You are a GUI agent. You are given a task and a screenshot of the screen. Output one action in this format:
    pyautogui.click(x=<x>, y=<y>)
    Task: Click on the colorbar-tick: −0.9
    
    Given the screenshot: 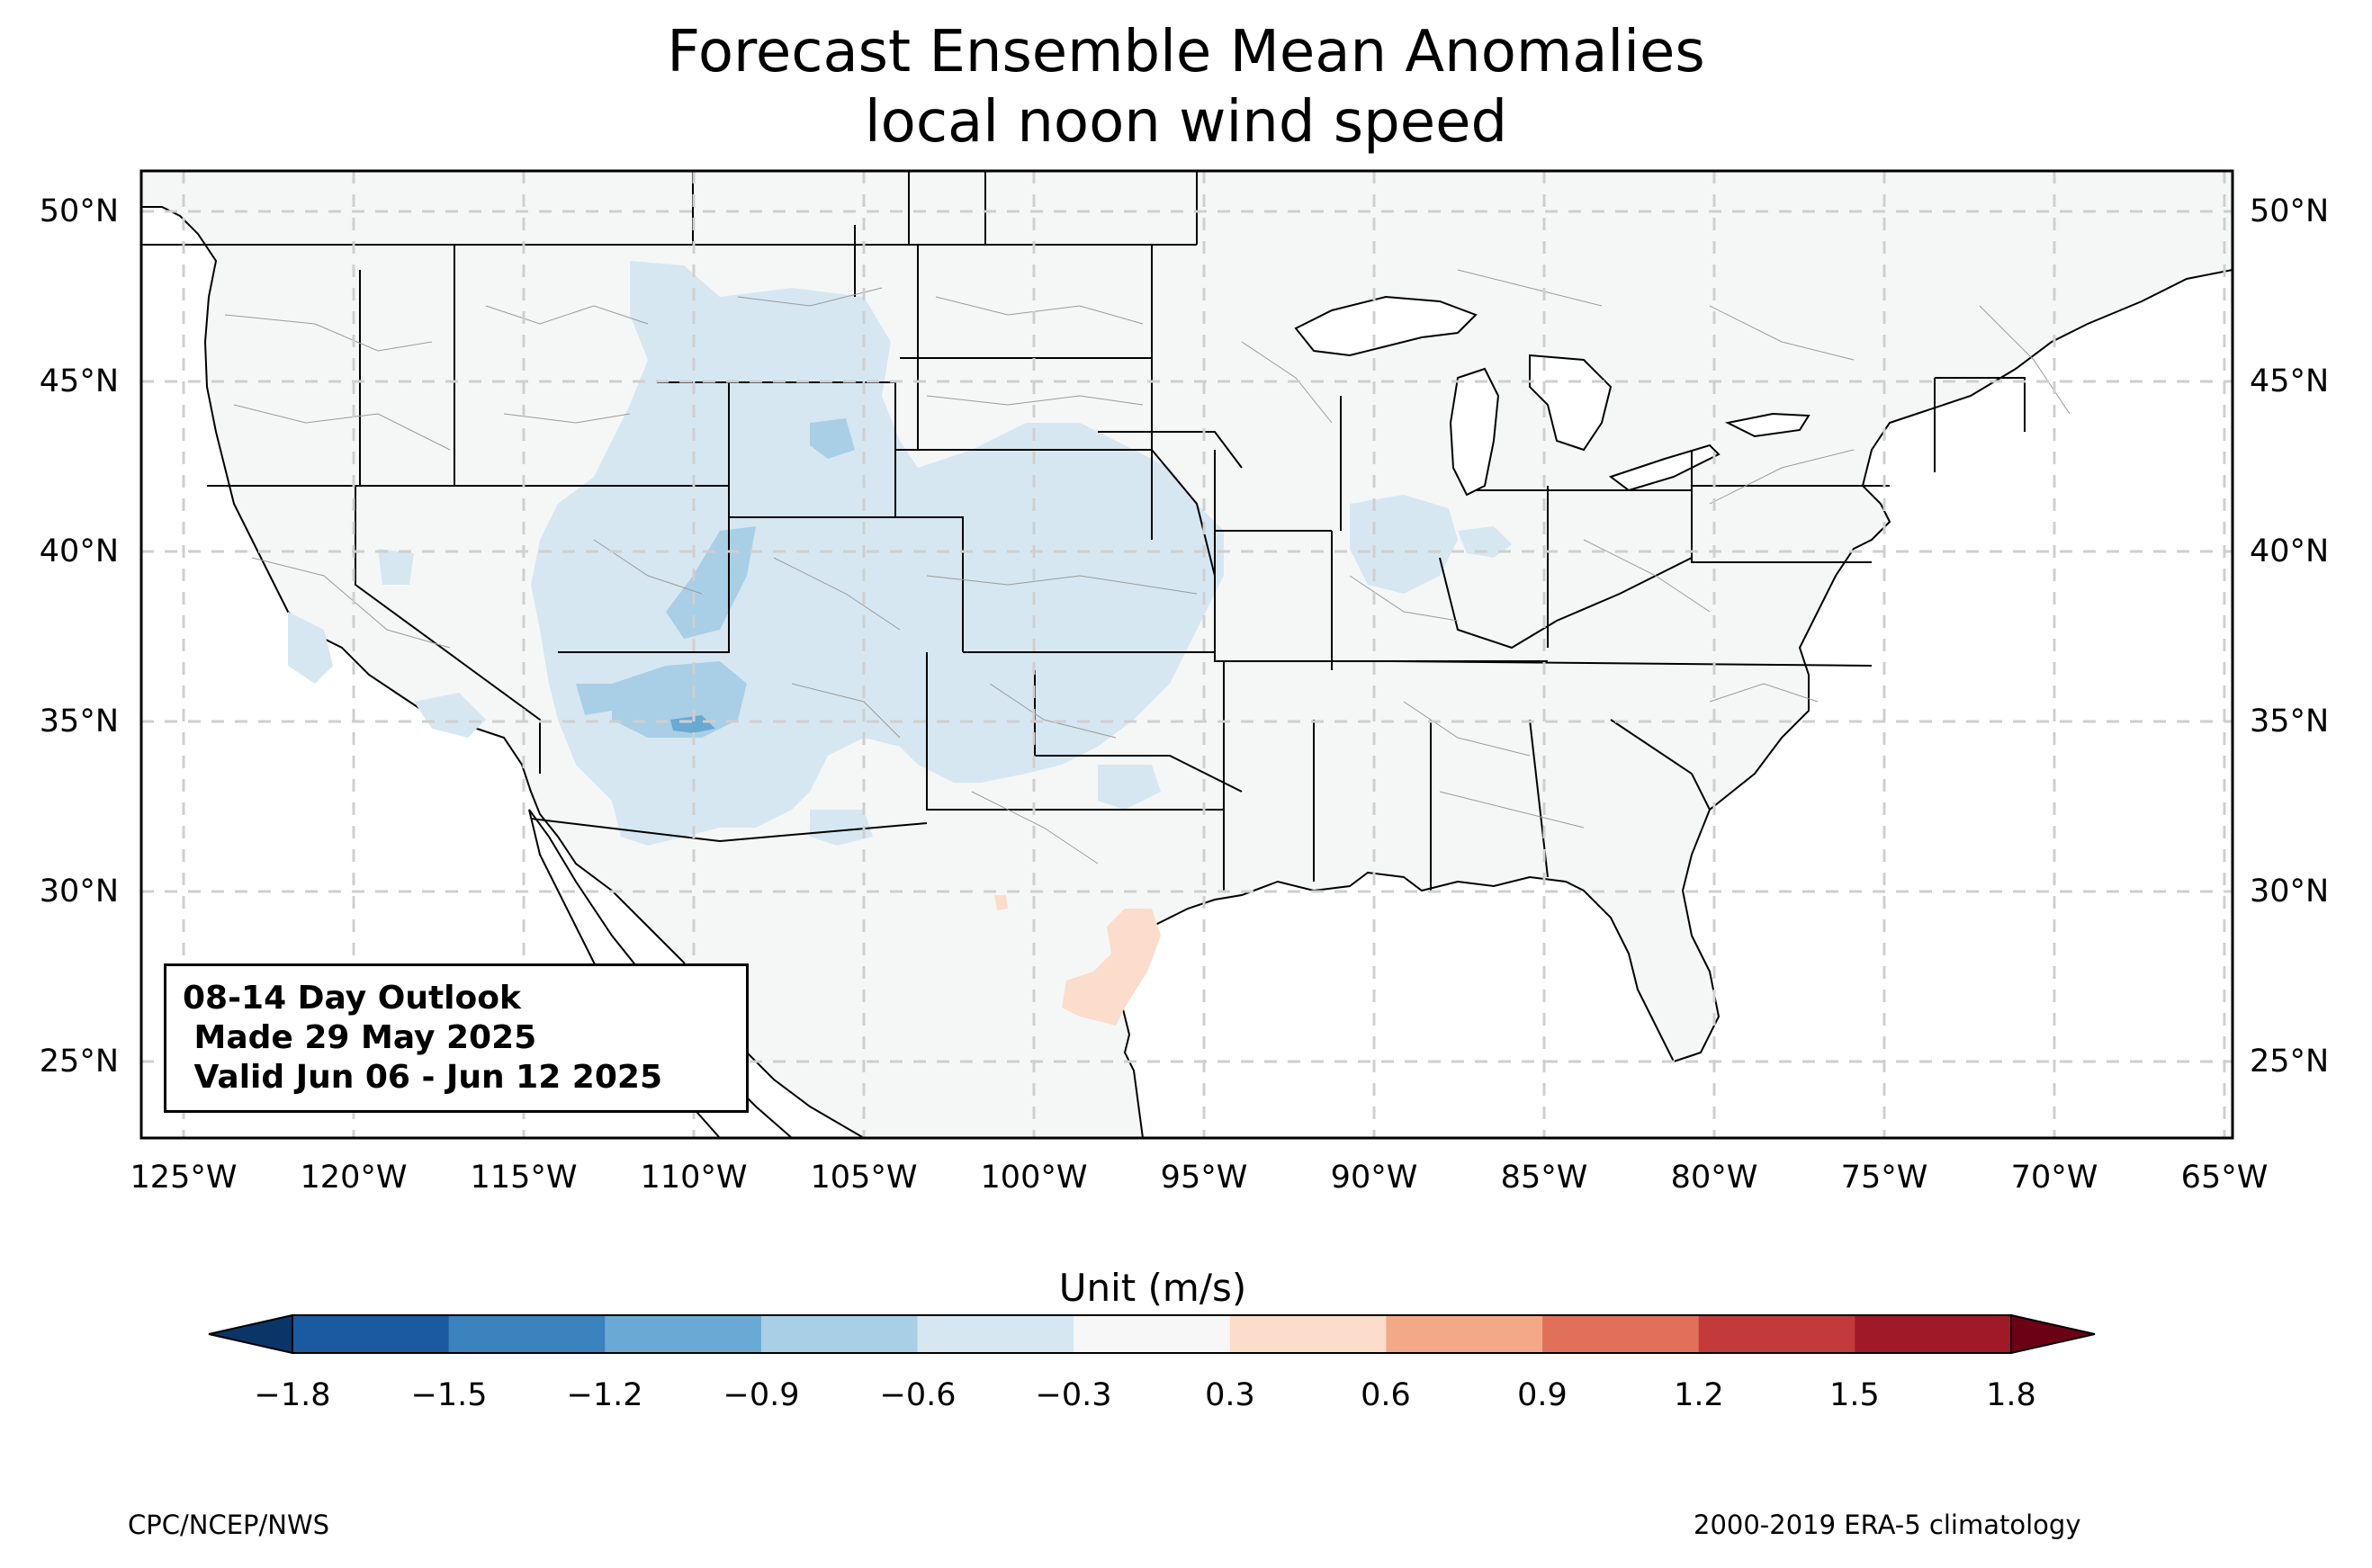 What is the action you would take?
    pyautogui.click(x=762, y=1395)
    